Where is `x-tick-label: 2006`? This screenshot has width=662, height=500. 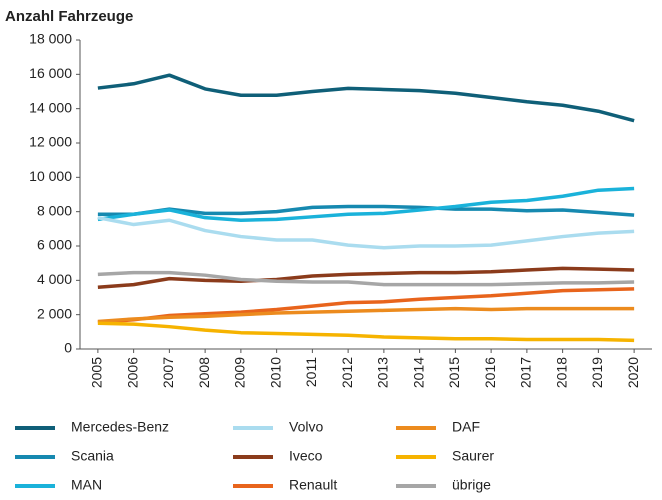
x-tick-label: 2006 is located at coordinates (132, 372).